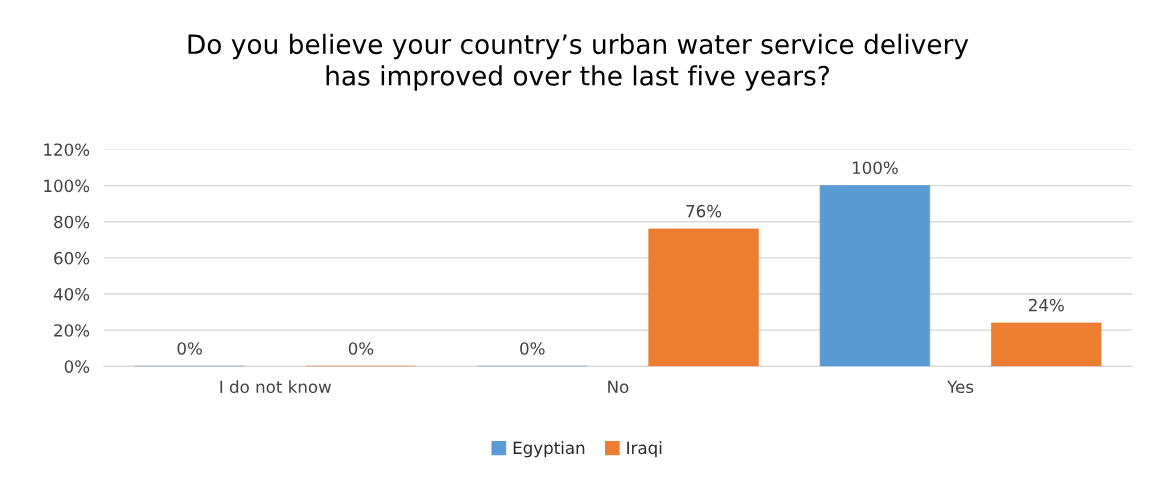 The image size is (1155, 482). I want to click on chart-title: Do you believe your country’s urban water service delivery has improved over the last five years?, so click(578, 62).